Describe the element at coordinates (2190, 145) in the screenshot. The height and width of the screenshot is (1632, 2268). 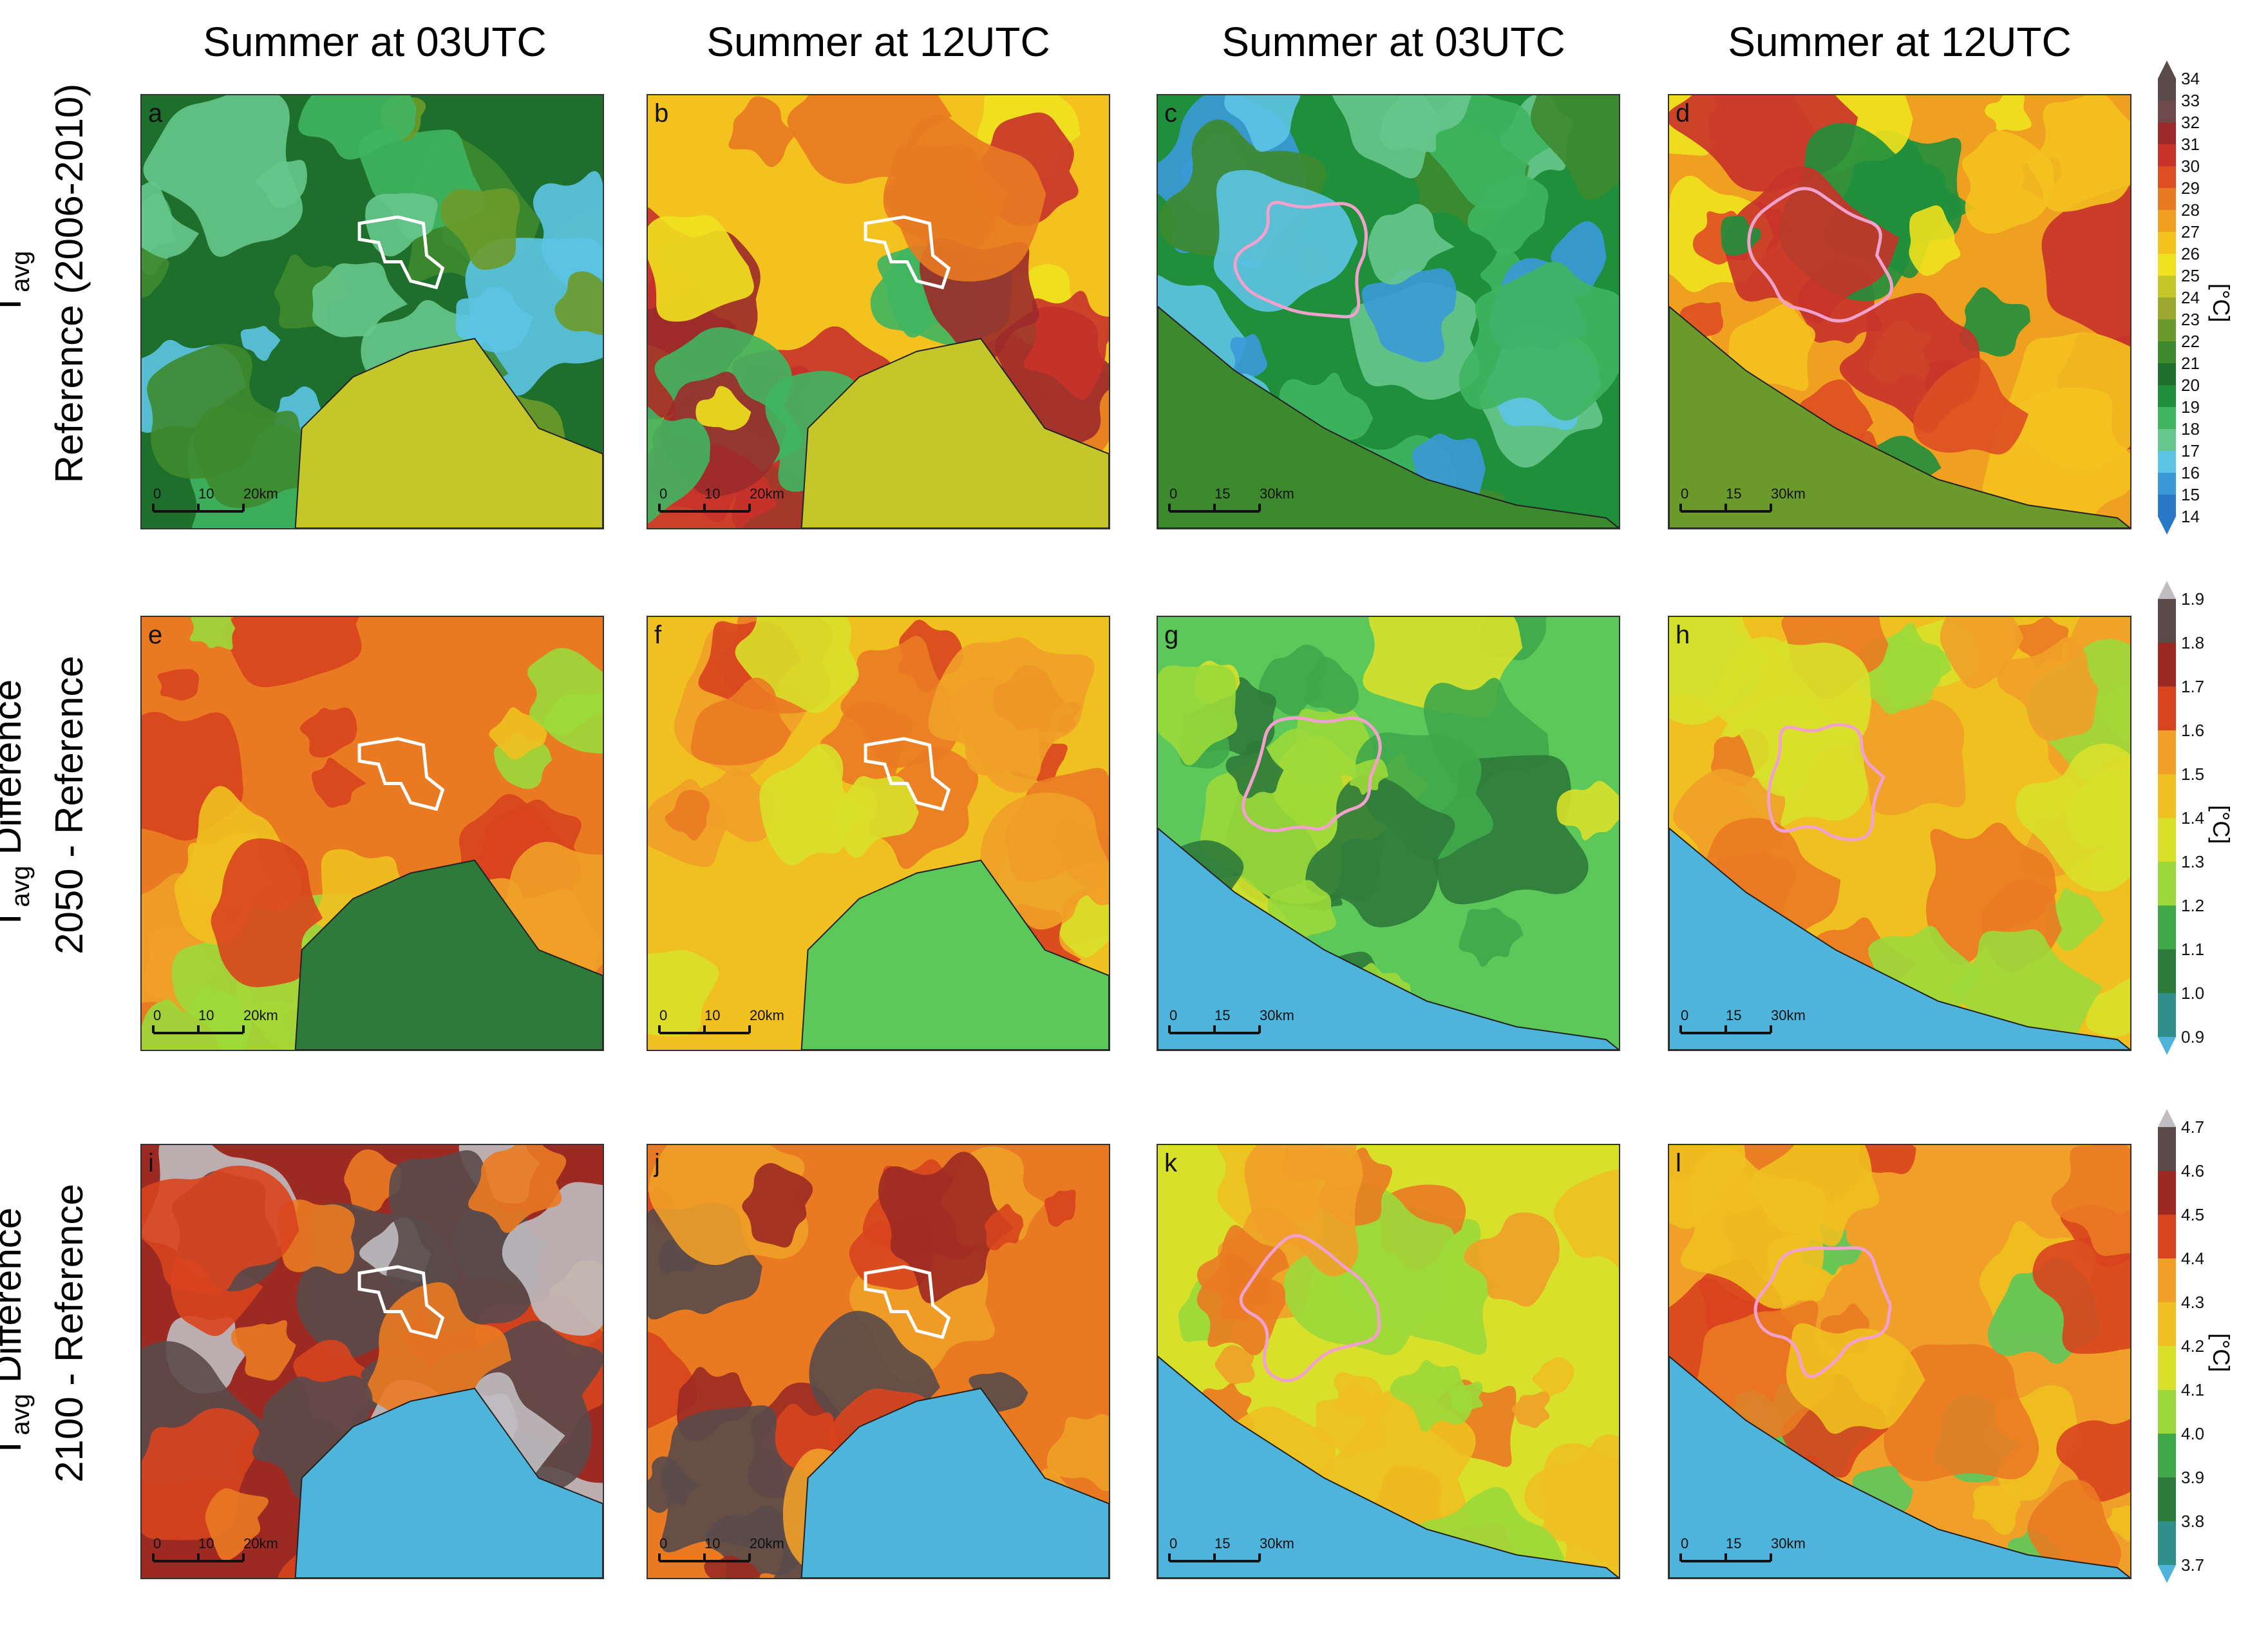
I see `colorbar-tick-label: 31` at that location.